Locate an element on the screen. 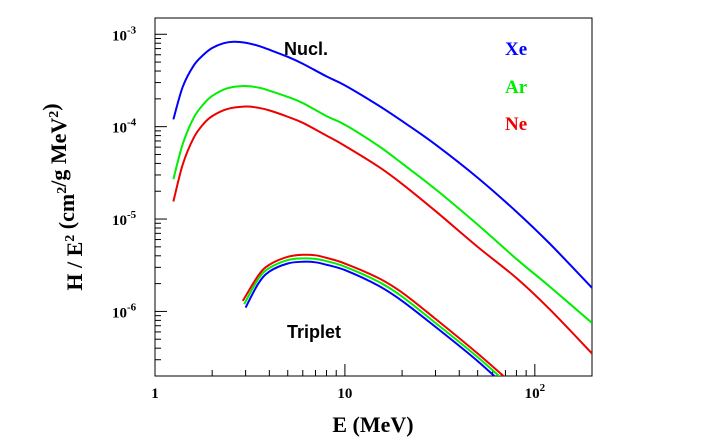 This screenshot has height=443, width=716. annotation-nucl: Nucl. is located at coordinates (306, 49).